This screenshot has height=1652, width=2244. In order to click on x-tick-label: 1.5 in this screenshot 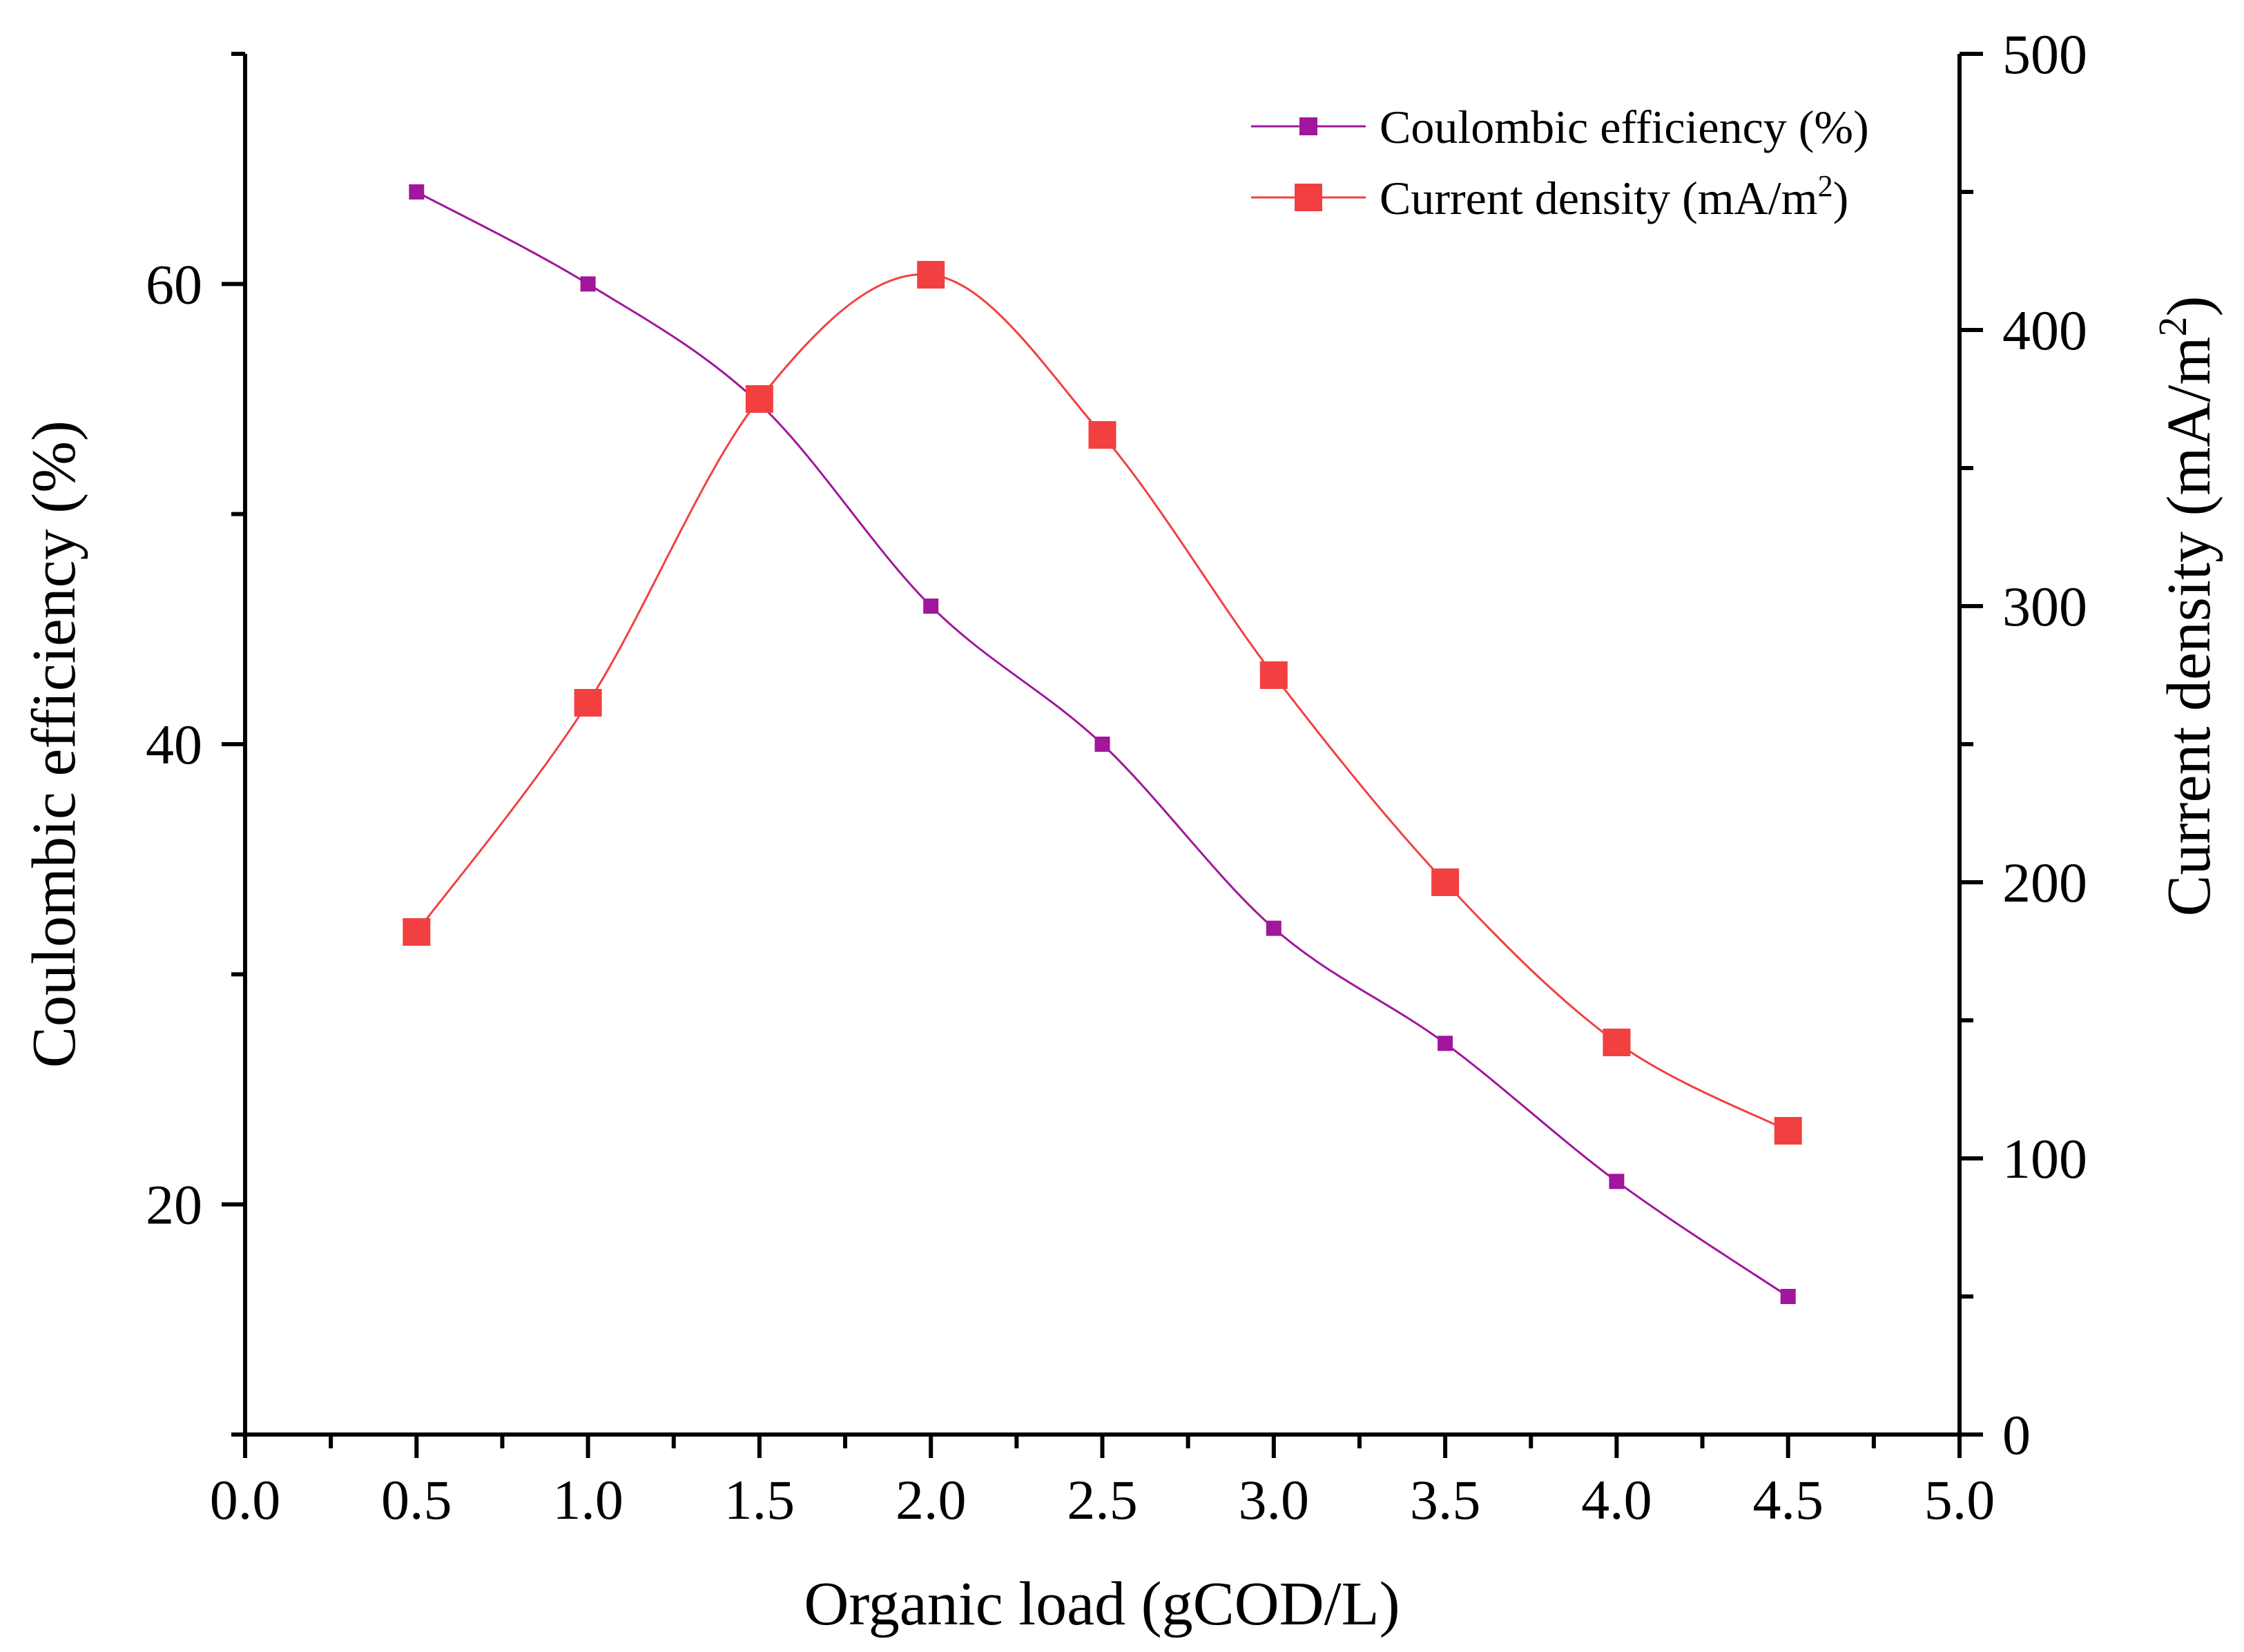, I will do `click(759, 1499)`.